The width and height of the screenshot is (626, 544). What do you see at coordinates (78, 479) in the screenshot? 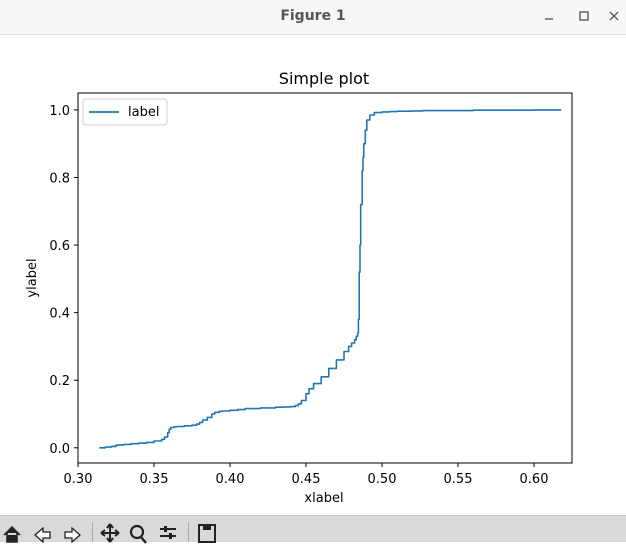
I see `x-tick-label: 0.30` at bounding box center [78, 479].